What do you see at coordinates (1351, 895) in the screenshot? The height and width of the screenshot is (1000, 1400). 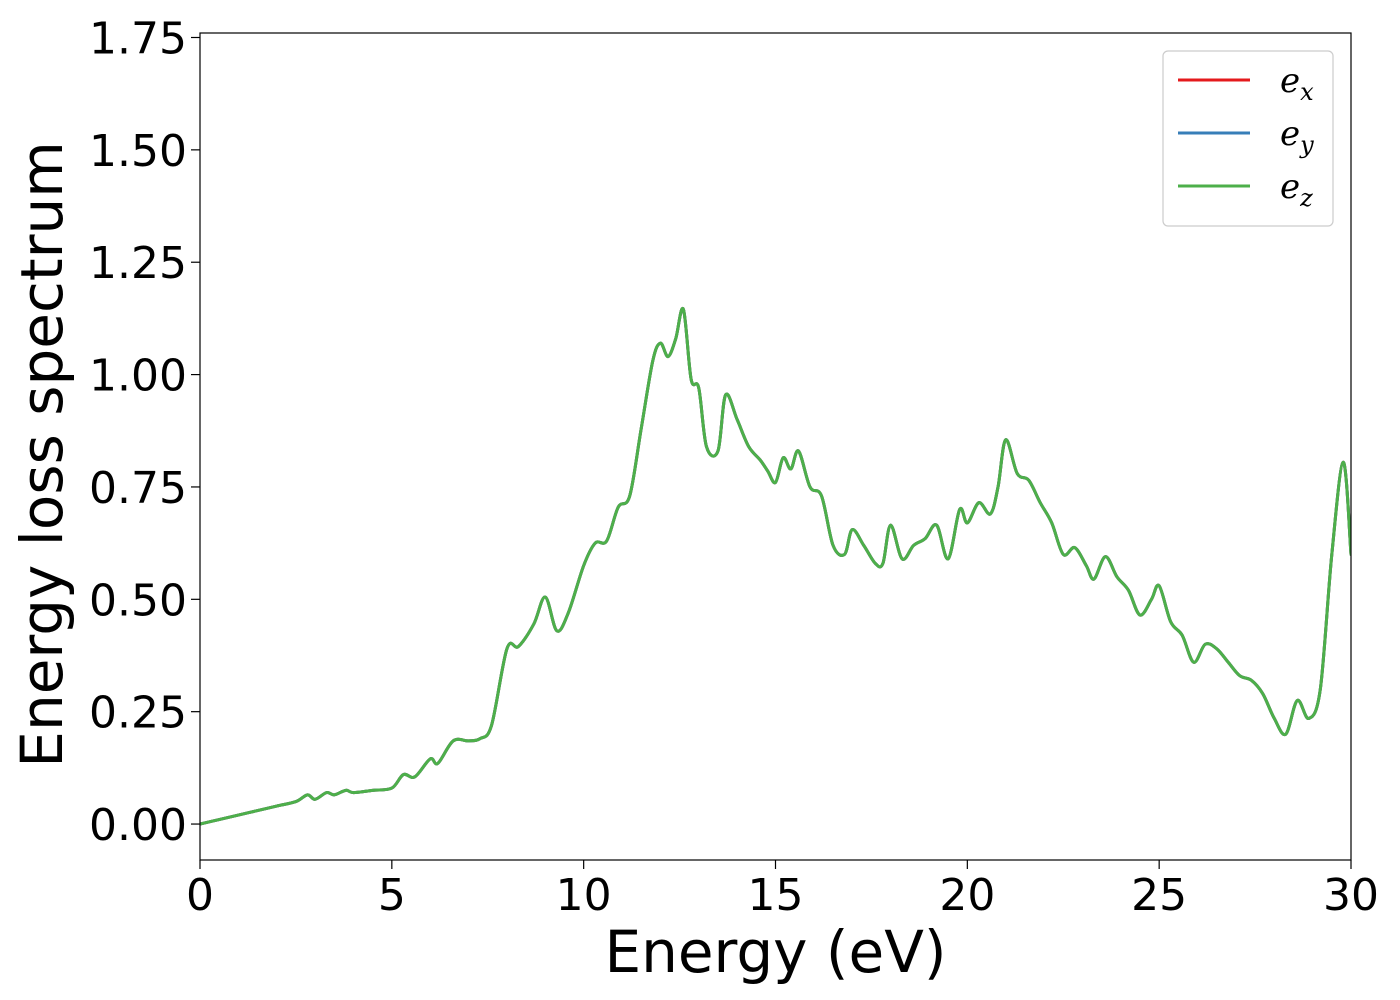 I see `x-tick-label: 30` at bounding box center [1351, 895].